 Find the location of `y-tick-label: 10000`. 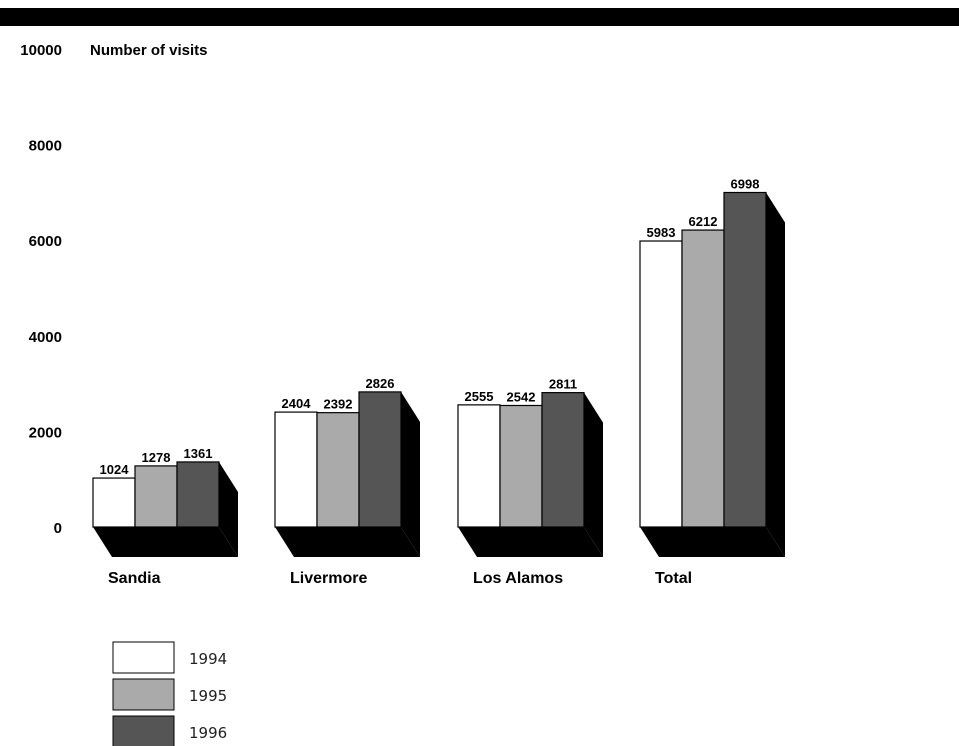

y-tick-label: 10000 is located at coordinates (41, 50).